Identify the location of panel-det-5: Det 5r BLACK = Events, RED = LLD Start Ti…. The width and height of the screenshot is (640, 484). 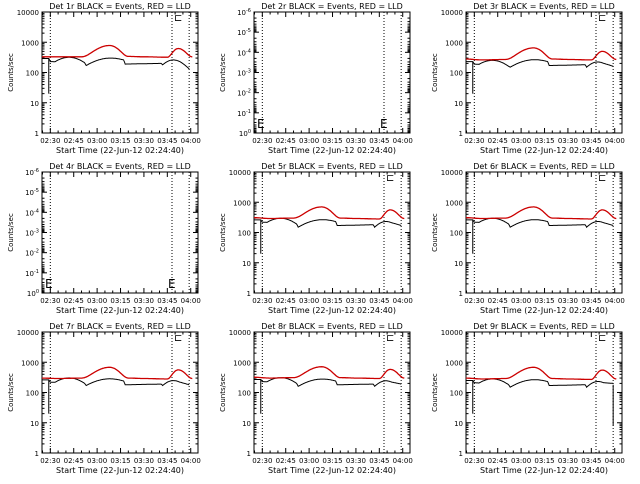
(316, 238).